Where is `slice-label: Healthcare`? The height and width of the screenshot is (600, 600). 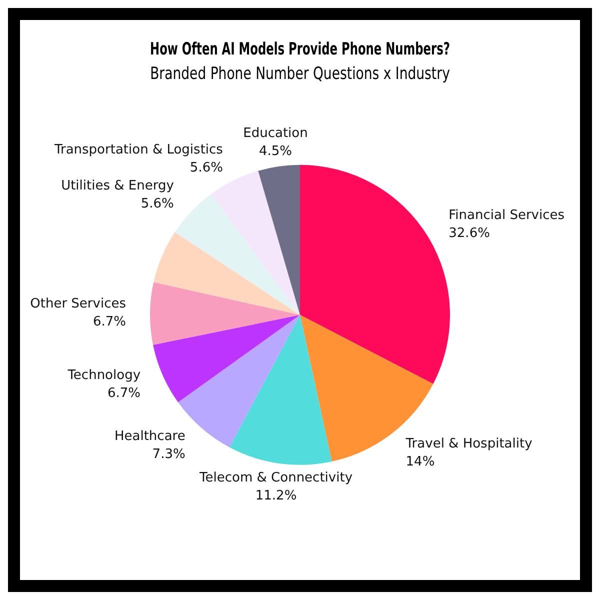
slice-label: Healthcare is located at coordinates (150, 436).